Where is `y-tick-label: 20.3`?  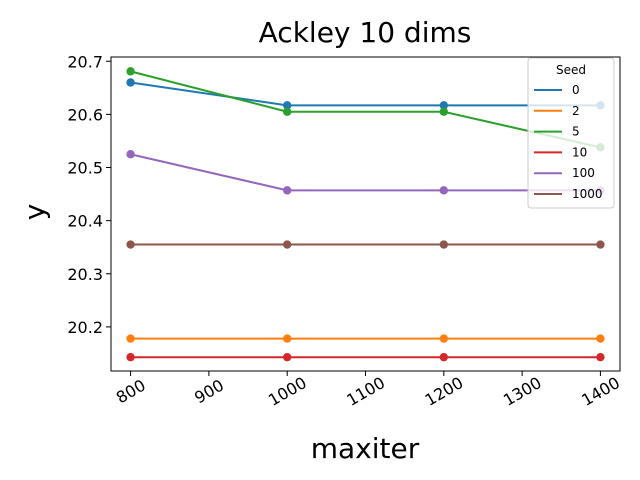 y-tick-label: 20.3 is located at coordinates (85, 274).